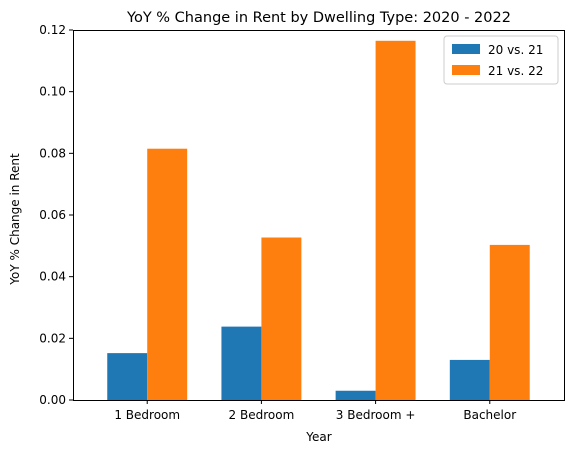  What do you see at coordinates (52, 400) in the screenshot?
I see `y-tick-label: 0.00` at bounding box center [52, 400].